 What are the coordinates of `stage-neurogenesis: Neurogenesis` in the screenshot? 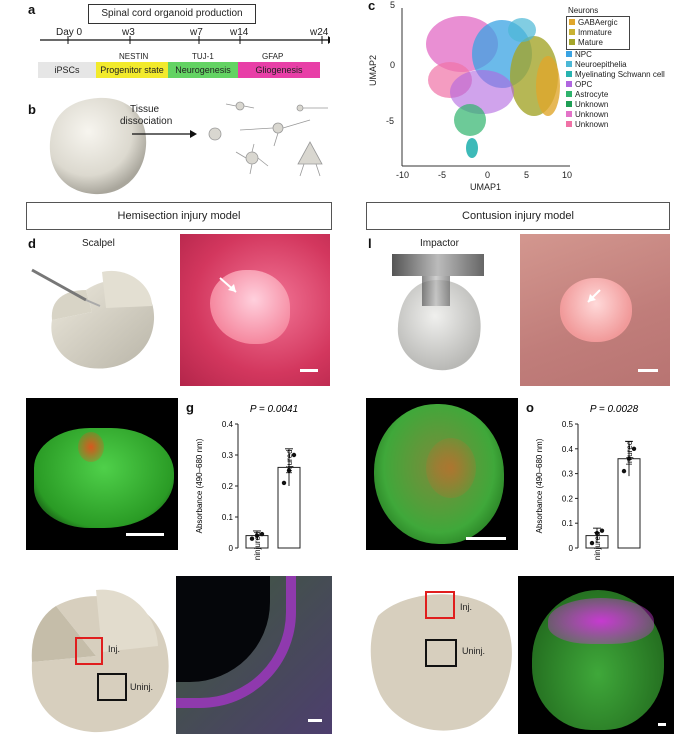 It's located at (203, 70).